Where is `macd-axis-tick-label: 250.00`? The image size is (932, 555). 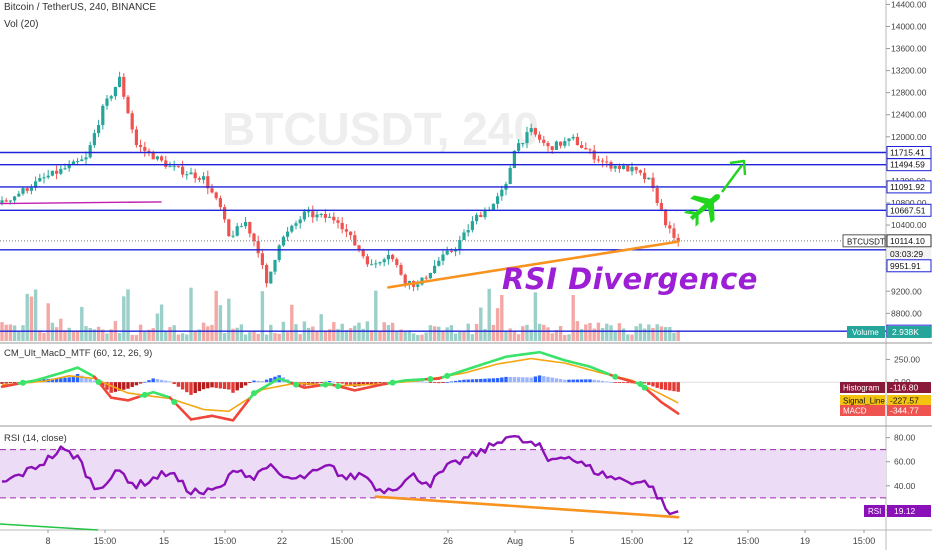 macd-axis-tick-label: 250.00 is located at coordinates (907, 359).